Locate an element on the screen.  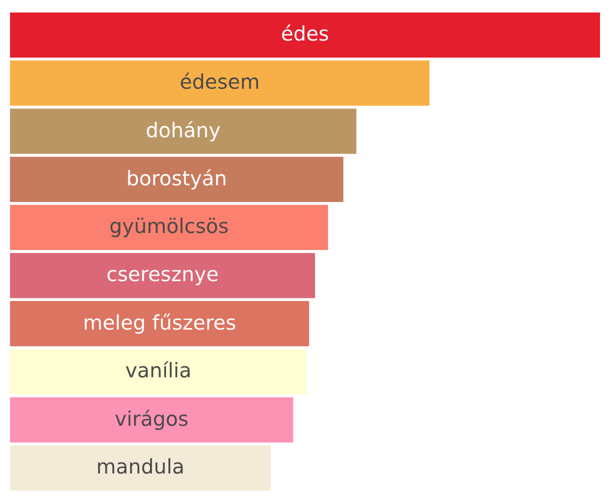
y-tick-label: vanília is located at coordinates (158, 369).